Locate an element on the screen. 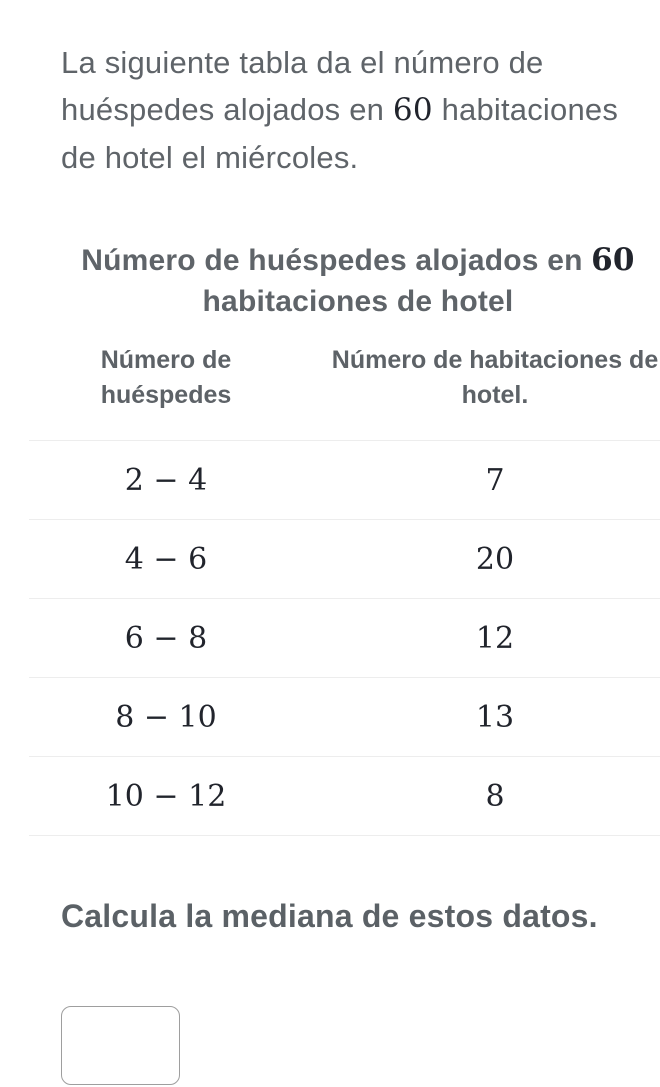  room-count-cell: 8 is located at coordinates (495, 796).